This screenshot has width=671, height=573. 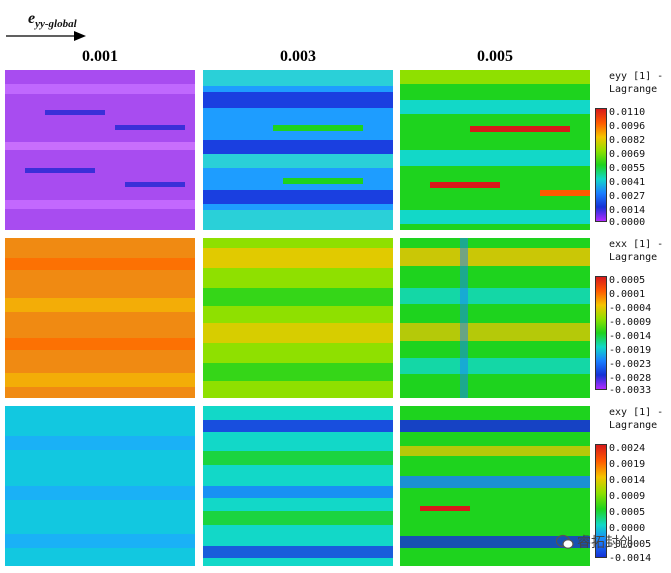 I want to click on legend-tick: 0.0069, so click(x=627, y=154).